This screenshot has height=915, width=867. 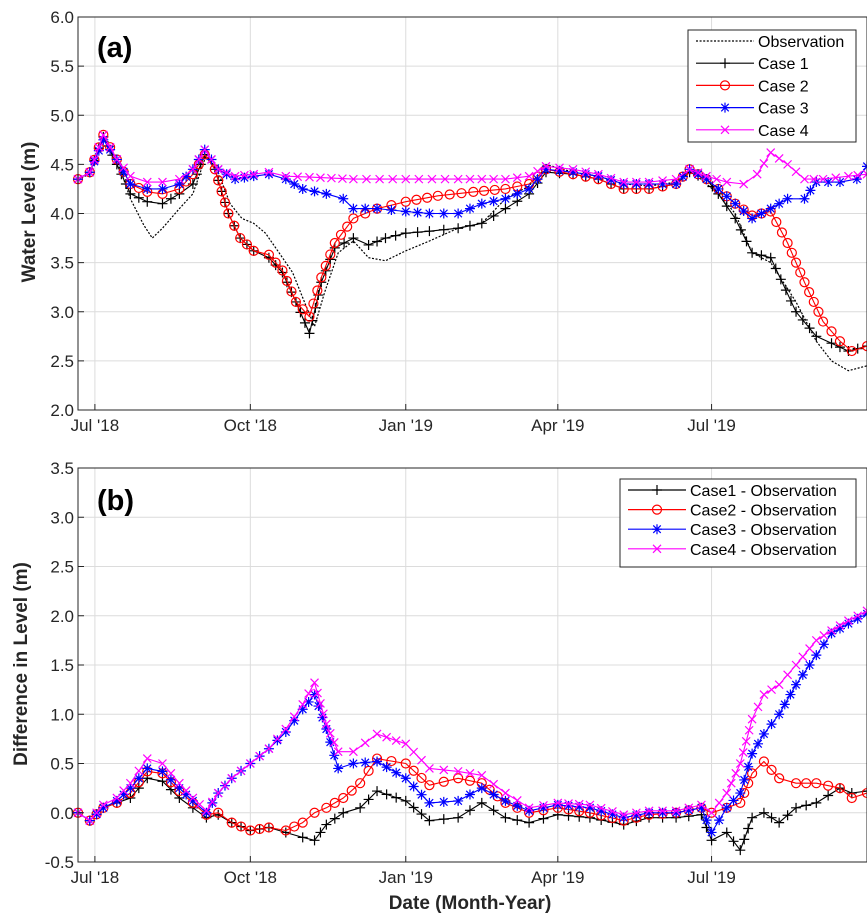 I want to click on y-tick-label: -0.5, so click(x=59, y=862).